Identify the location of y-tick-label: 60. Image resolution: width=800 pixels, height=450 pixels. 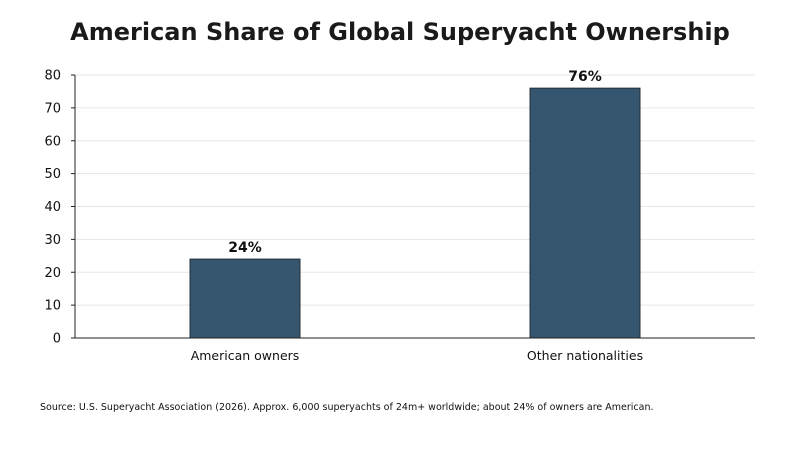
(52, 141).